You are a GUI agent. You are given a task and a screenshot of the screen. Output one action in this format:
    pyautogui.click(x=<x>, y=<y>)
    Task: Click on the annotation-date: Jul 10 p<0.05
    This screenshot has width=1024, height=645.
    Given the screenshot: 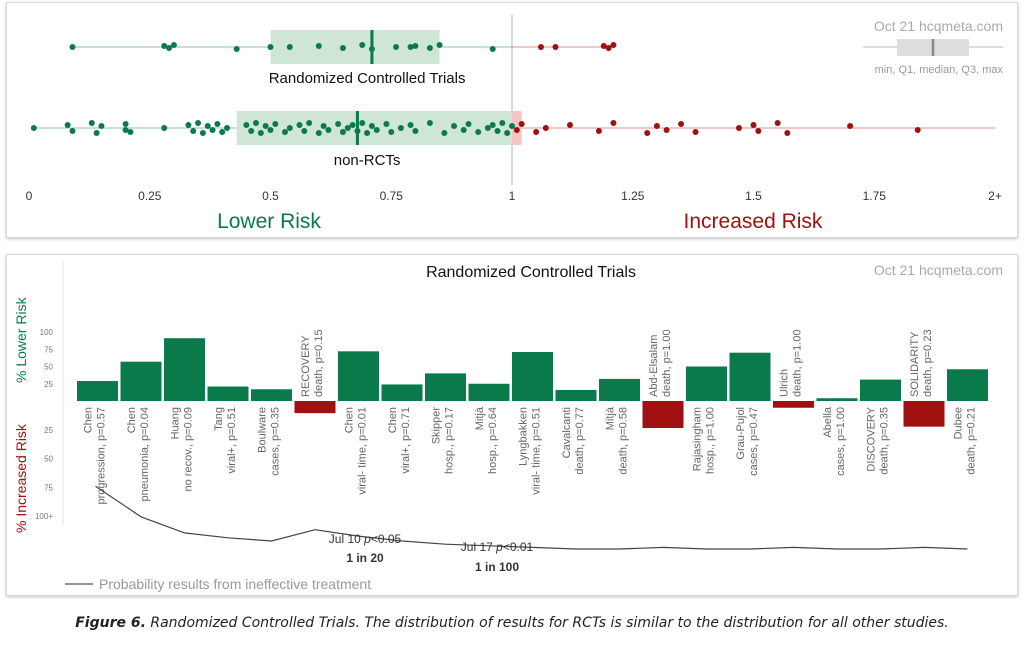 What is the action you would take?
    pyautogui.click(x=365, y=539)
    